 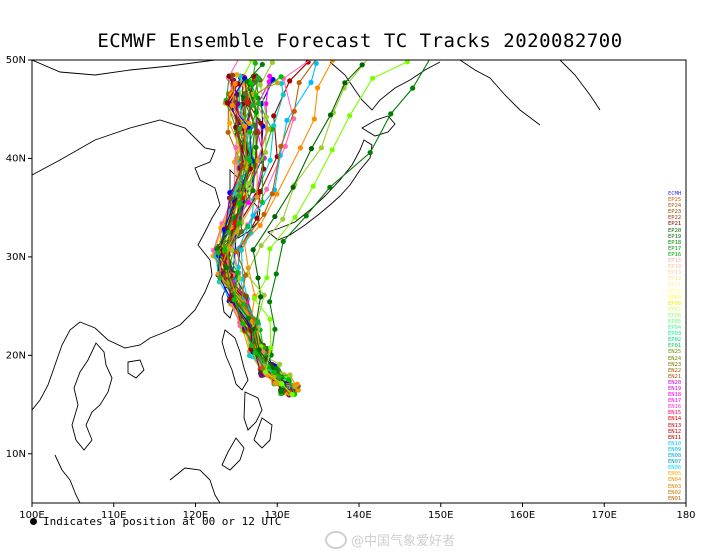 What do you see at coordinates (675, 431) in the screenshot?
I see `legend-entry: EN12` at bounding box center [675, 431].